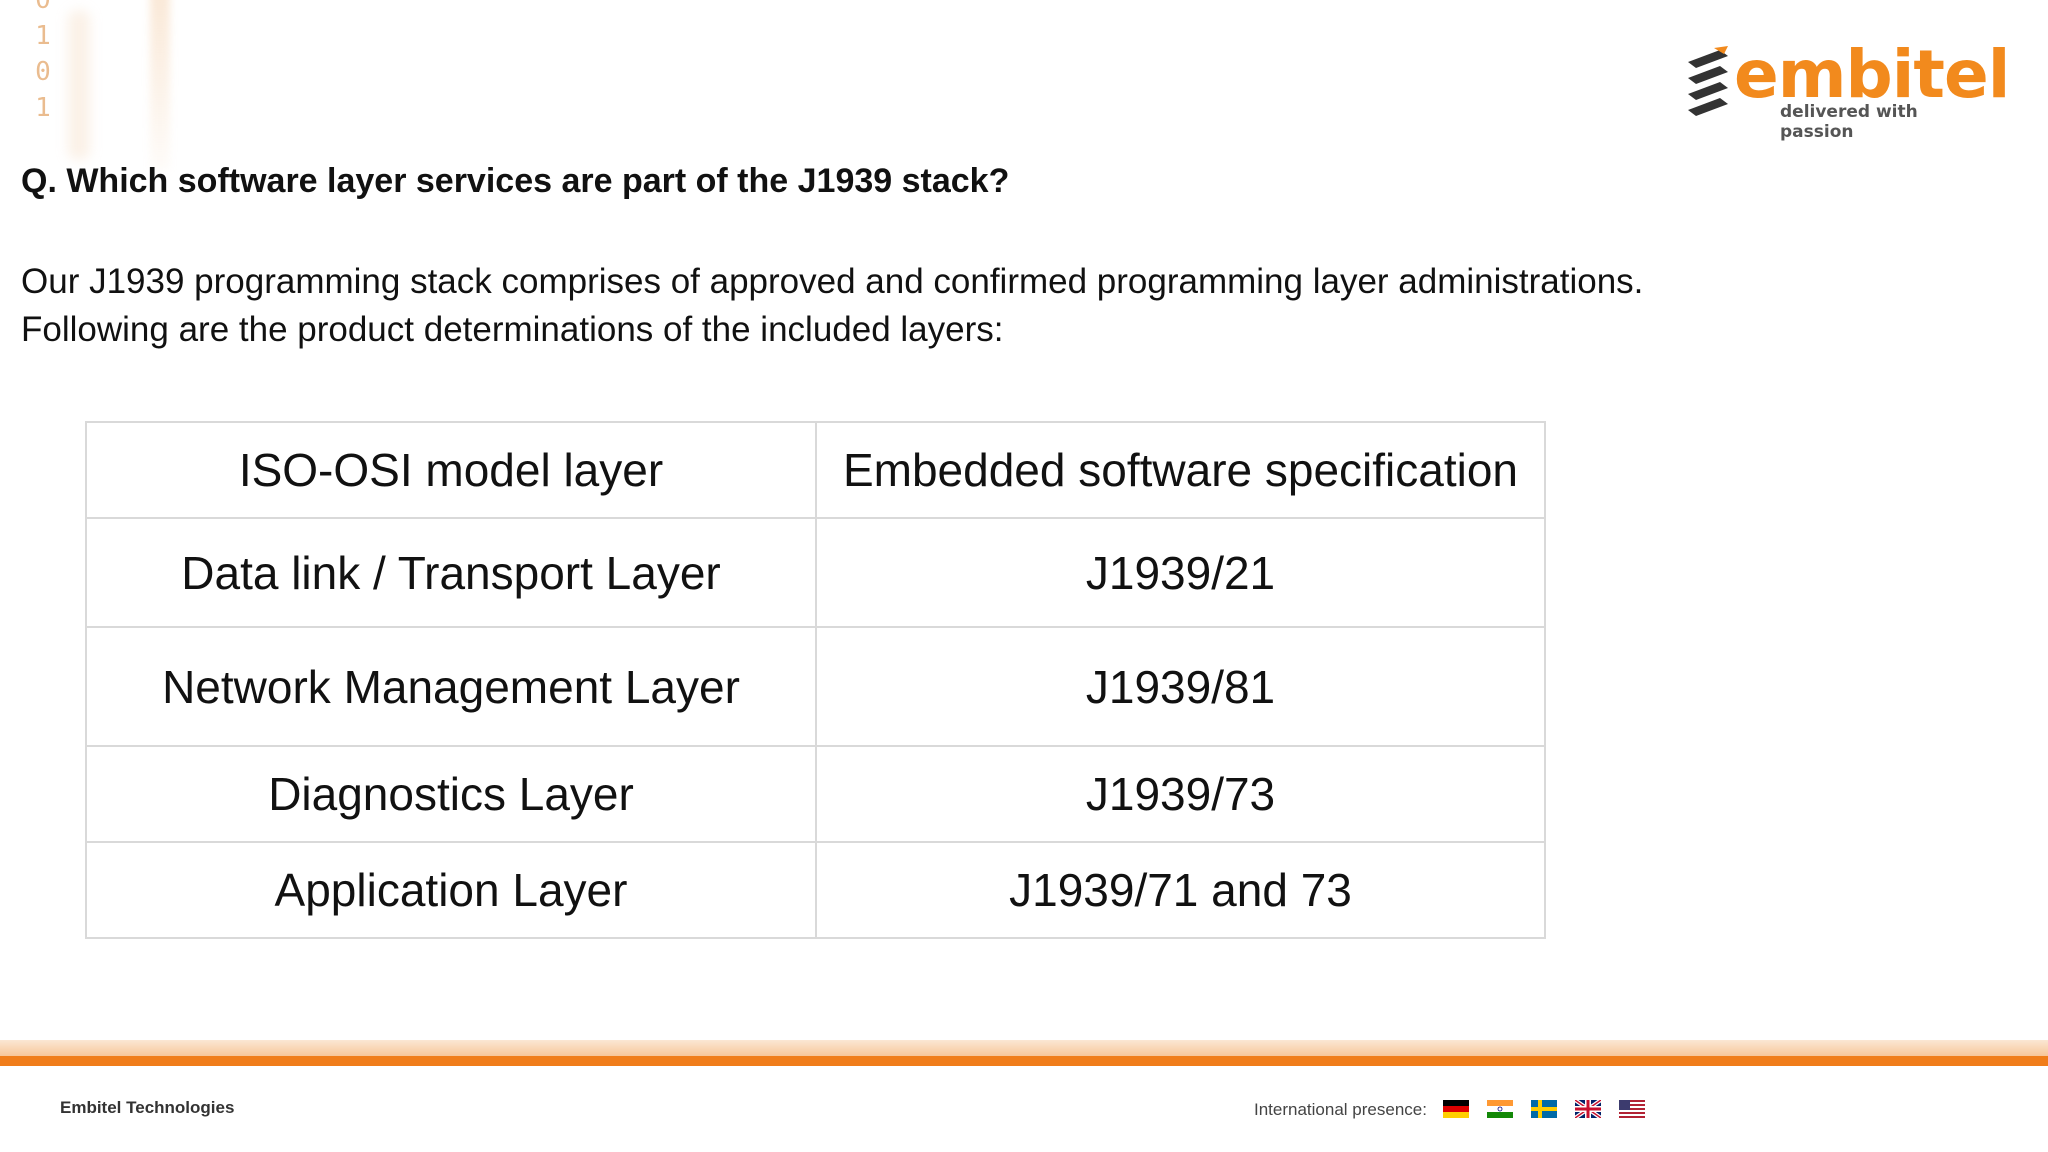  Describe the element at coordinates (1588, 1109) in the screenshot. I see `uk-flag-icon` at that location.